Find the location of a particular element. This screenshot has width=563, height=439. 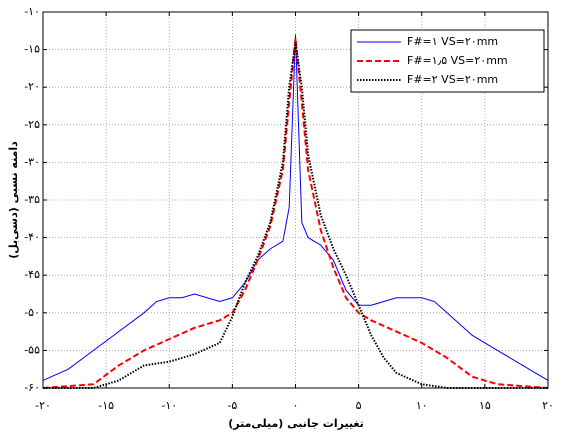

x-tick-label: ۲۰ is located at coordinates (548, 405).